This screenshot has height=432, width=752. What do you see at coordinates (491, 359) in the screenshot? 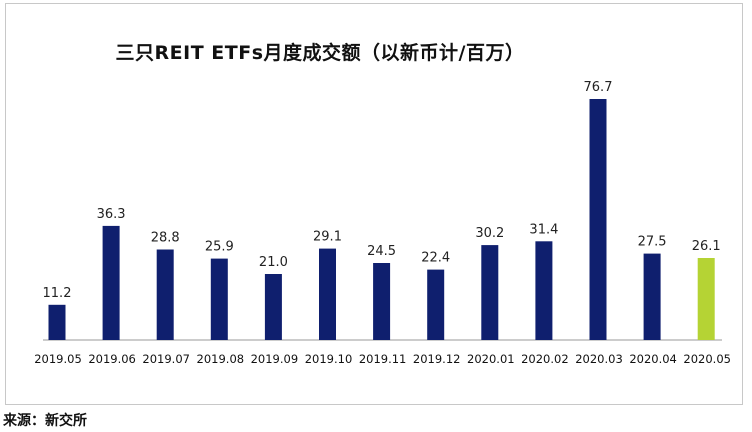
I see `x-tick-label: 2020.01` at bounding box center [491, 359].